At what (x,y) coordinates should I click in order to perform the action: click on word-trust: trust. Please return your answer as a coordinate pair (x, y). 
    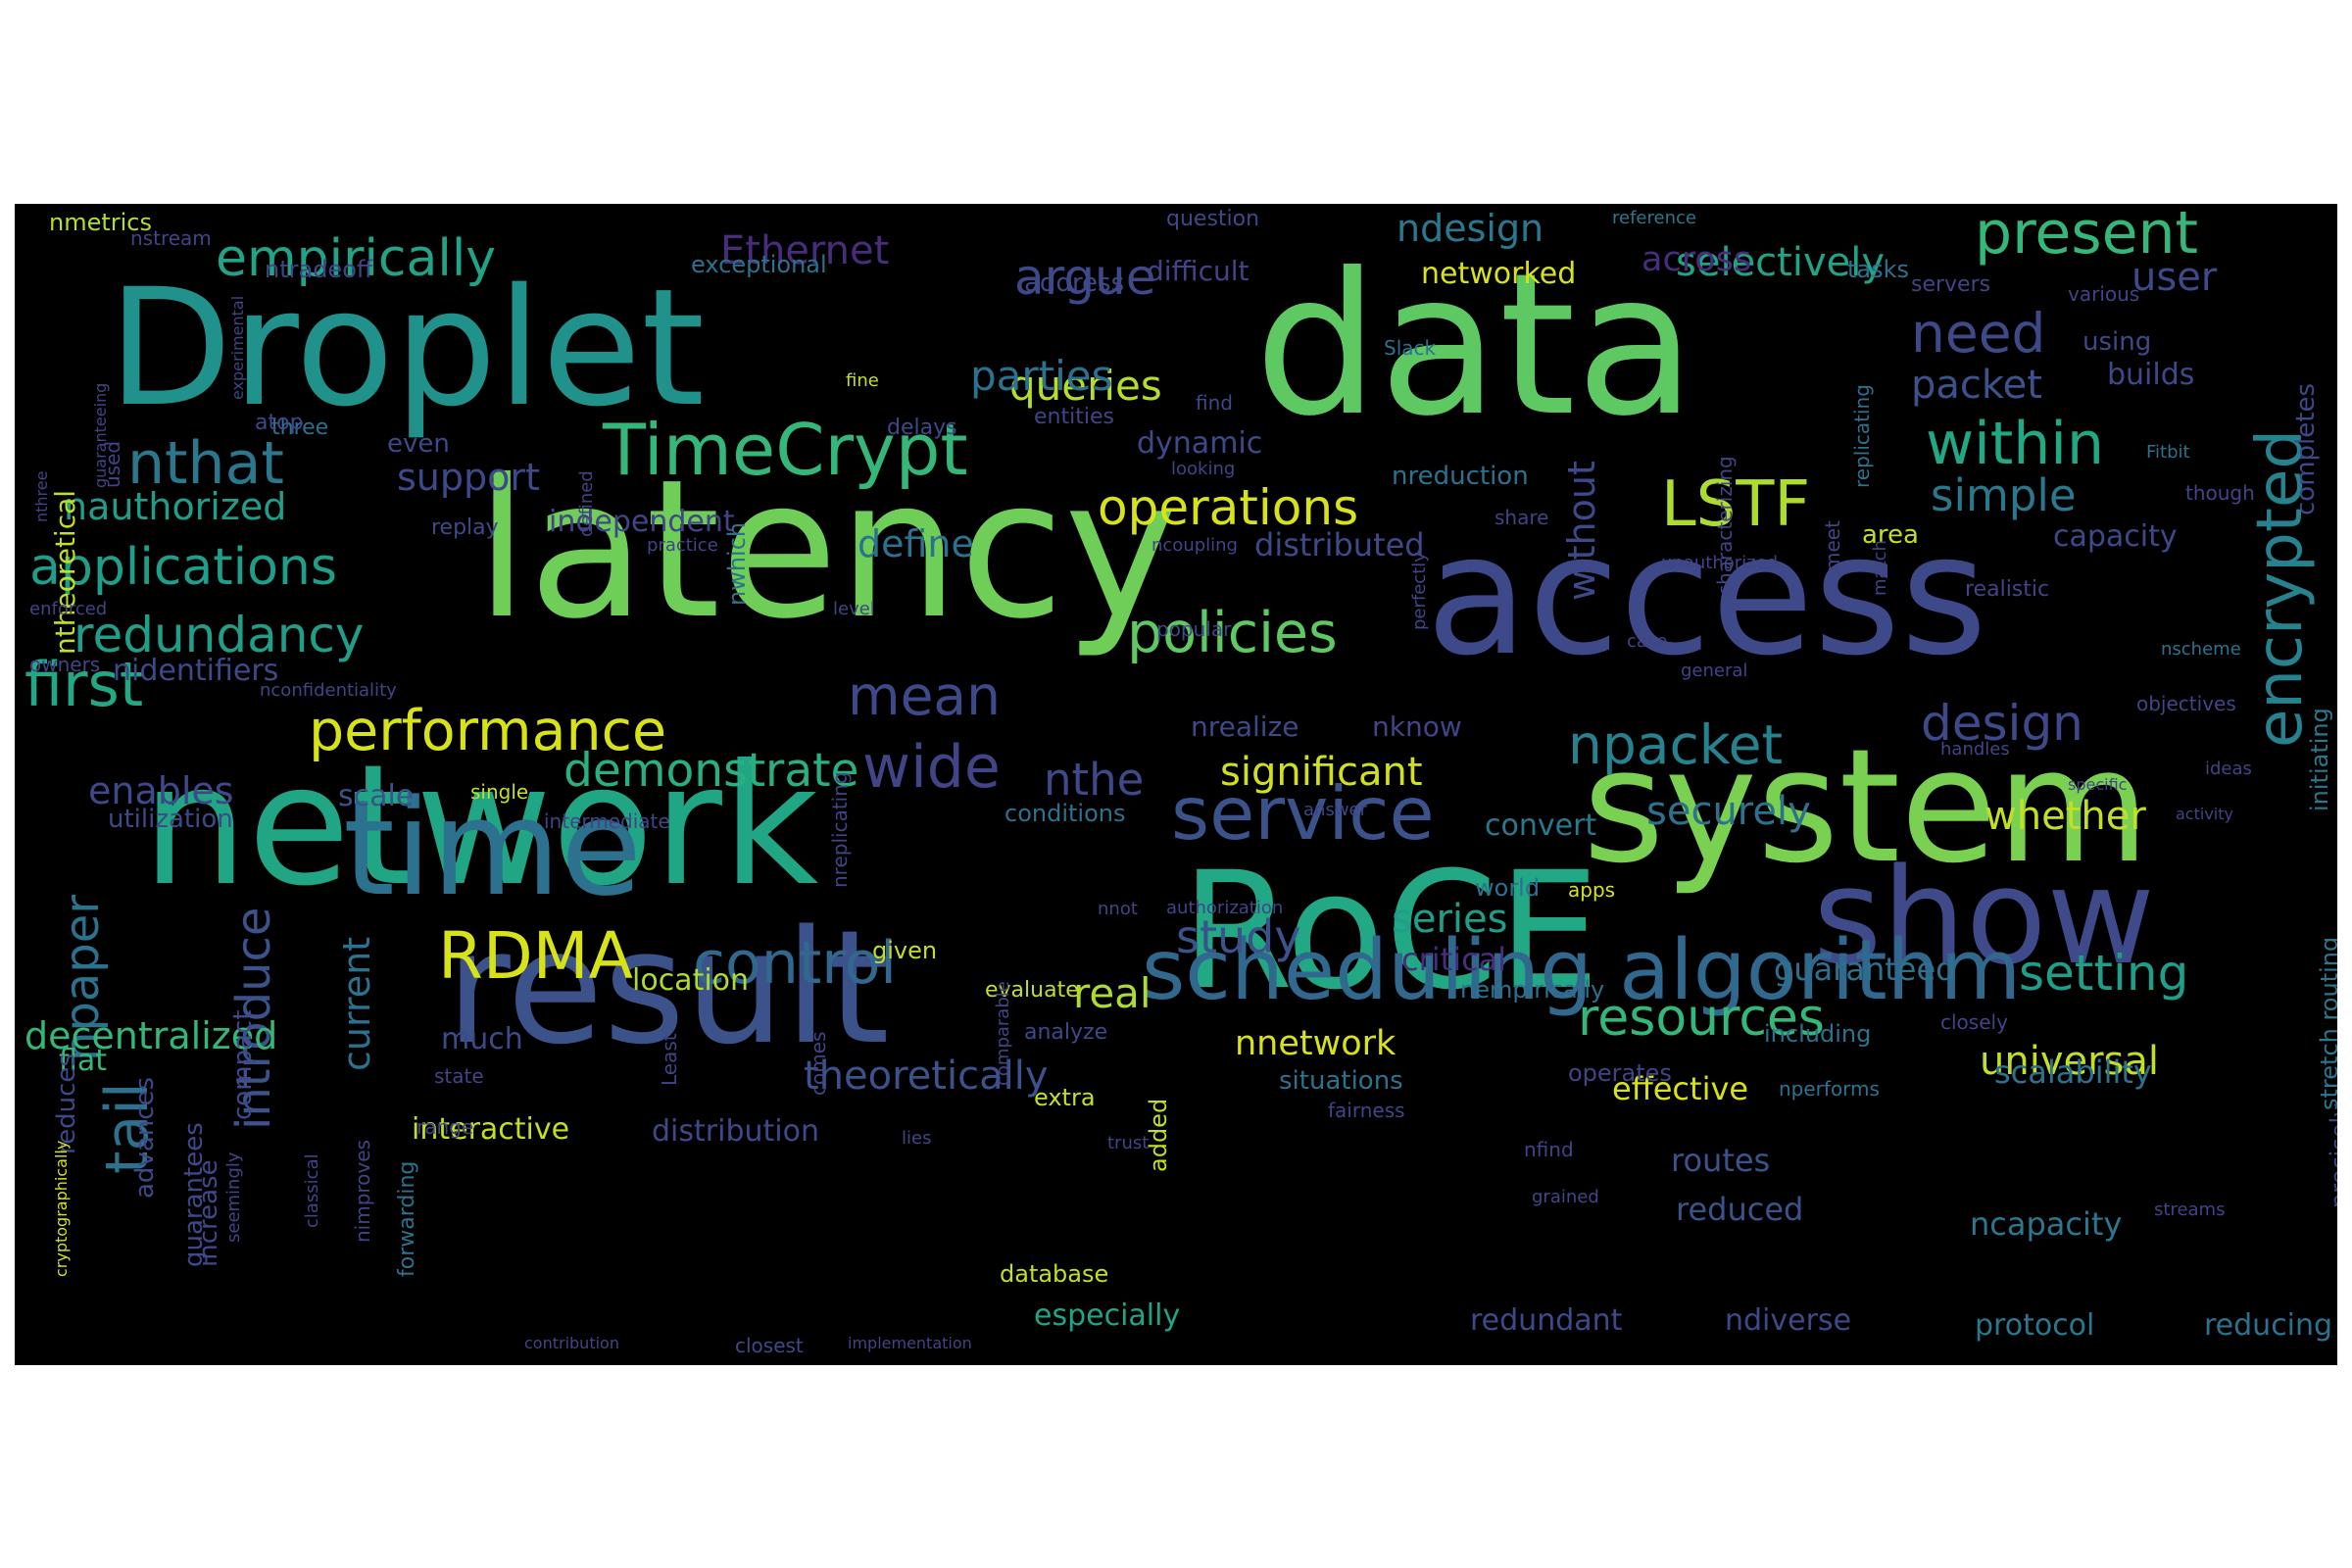
    Looking at the image, I should click on (1128, 1143).